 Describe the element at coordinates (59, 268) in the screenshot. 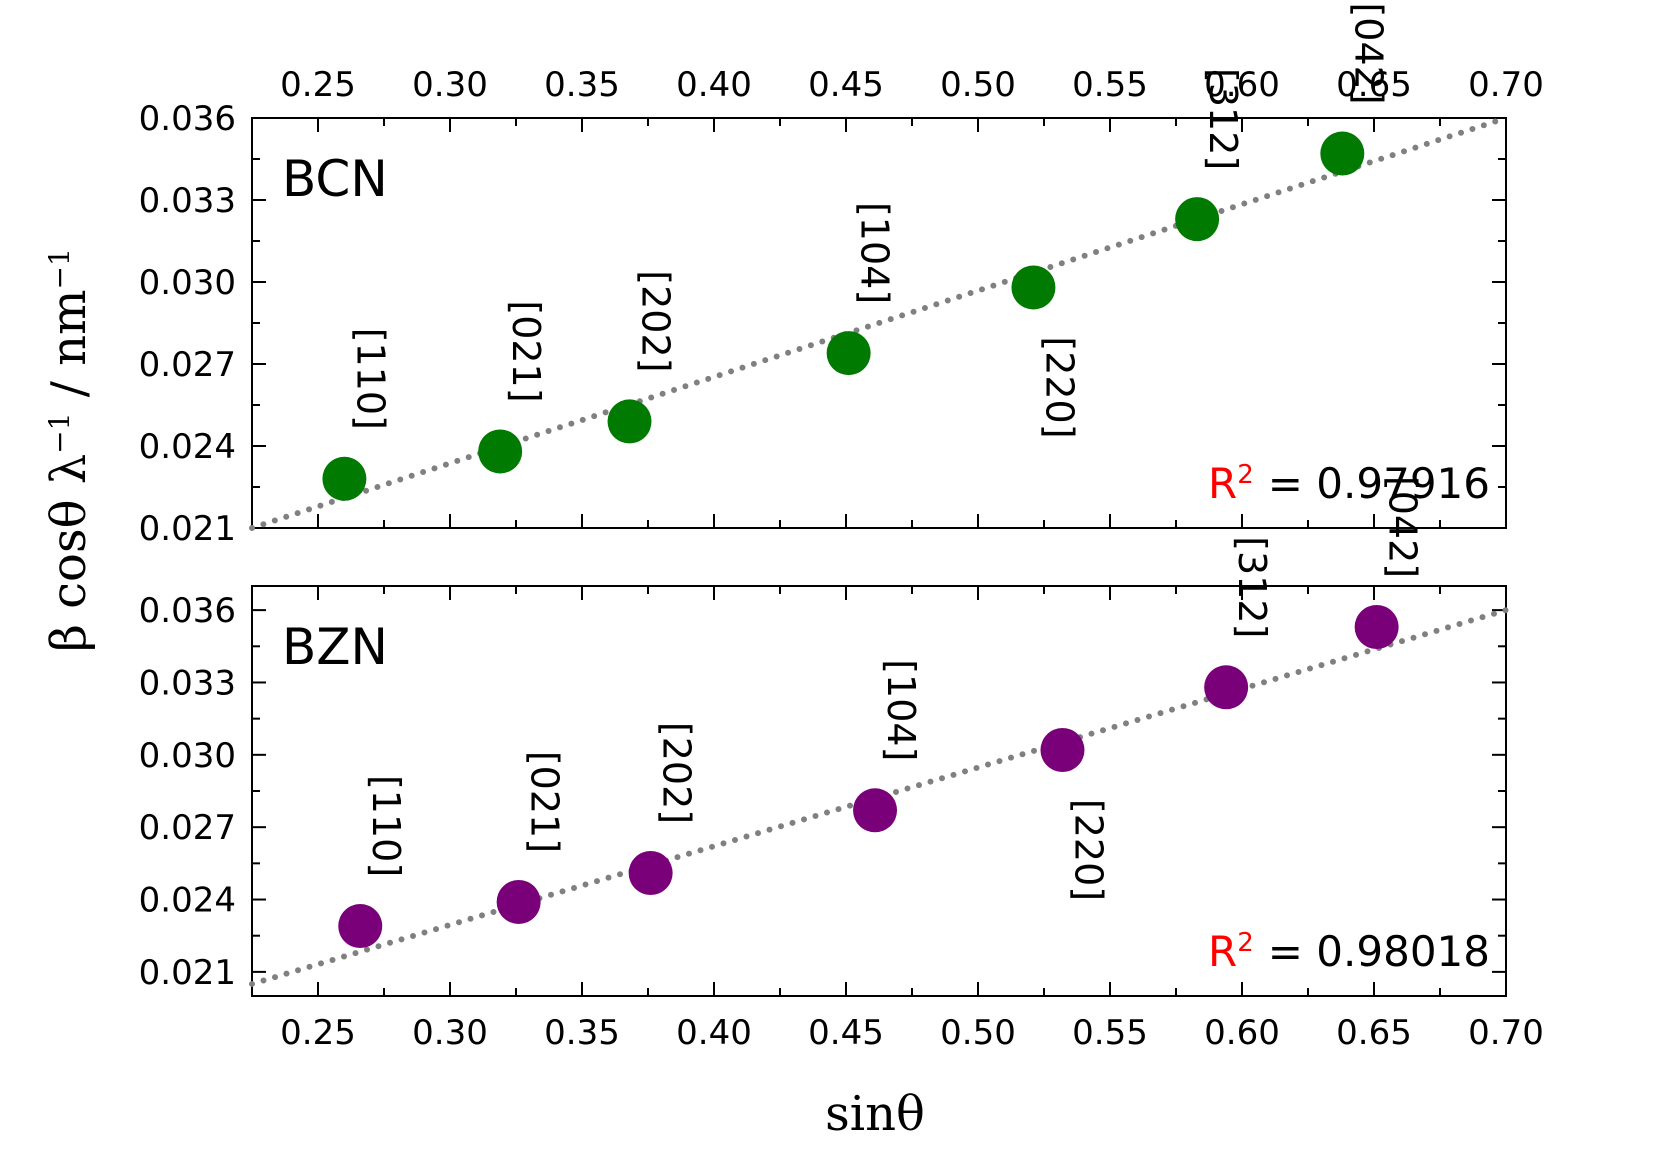

I see `y-axis-title-exp2: −1` at that location.